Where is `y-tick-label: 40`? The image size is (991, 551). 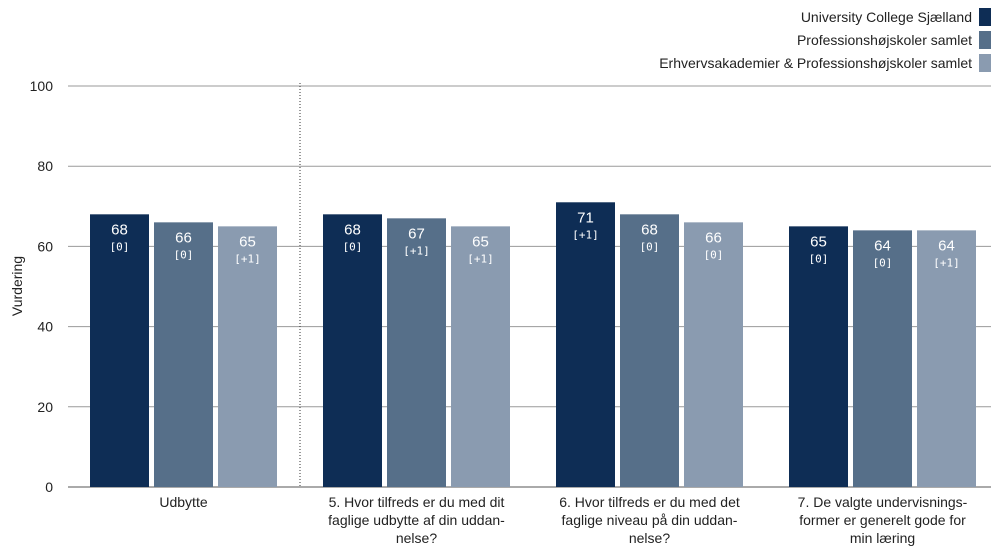 y-tick-label: 40 is located at coordinates (45, 327).